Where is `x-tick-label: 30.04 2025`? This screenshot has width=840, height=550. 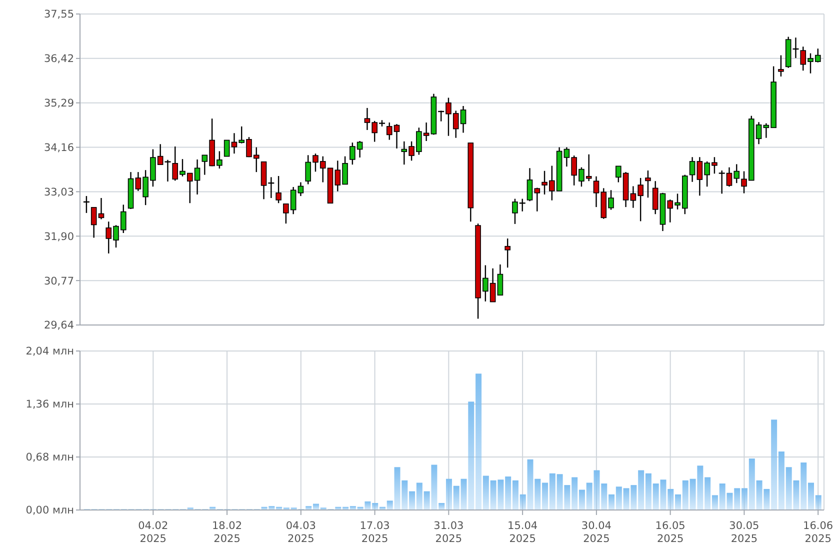 x-tick-label: 30.04 2025 is located at coordinates (596, 532).